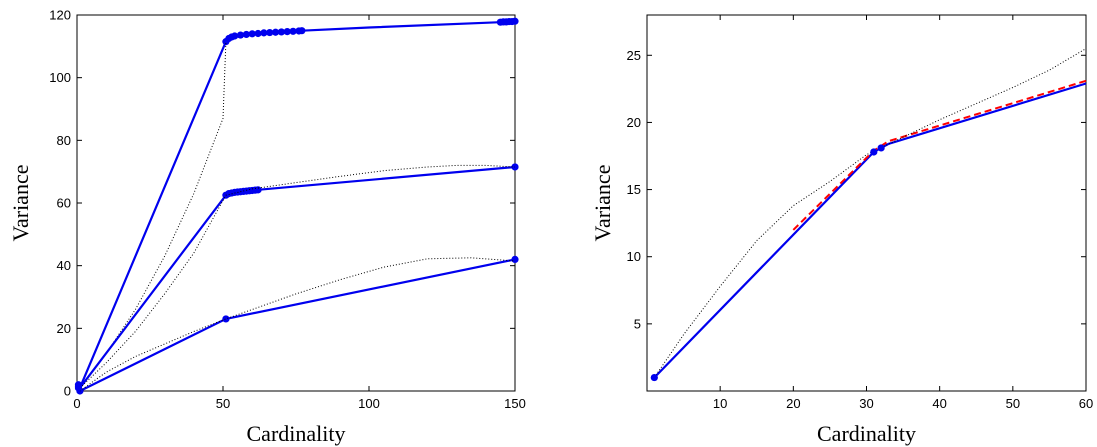 This screenshot has height=447, width=1097. I want to click on y-tick-label: 100, so click(60, 77).